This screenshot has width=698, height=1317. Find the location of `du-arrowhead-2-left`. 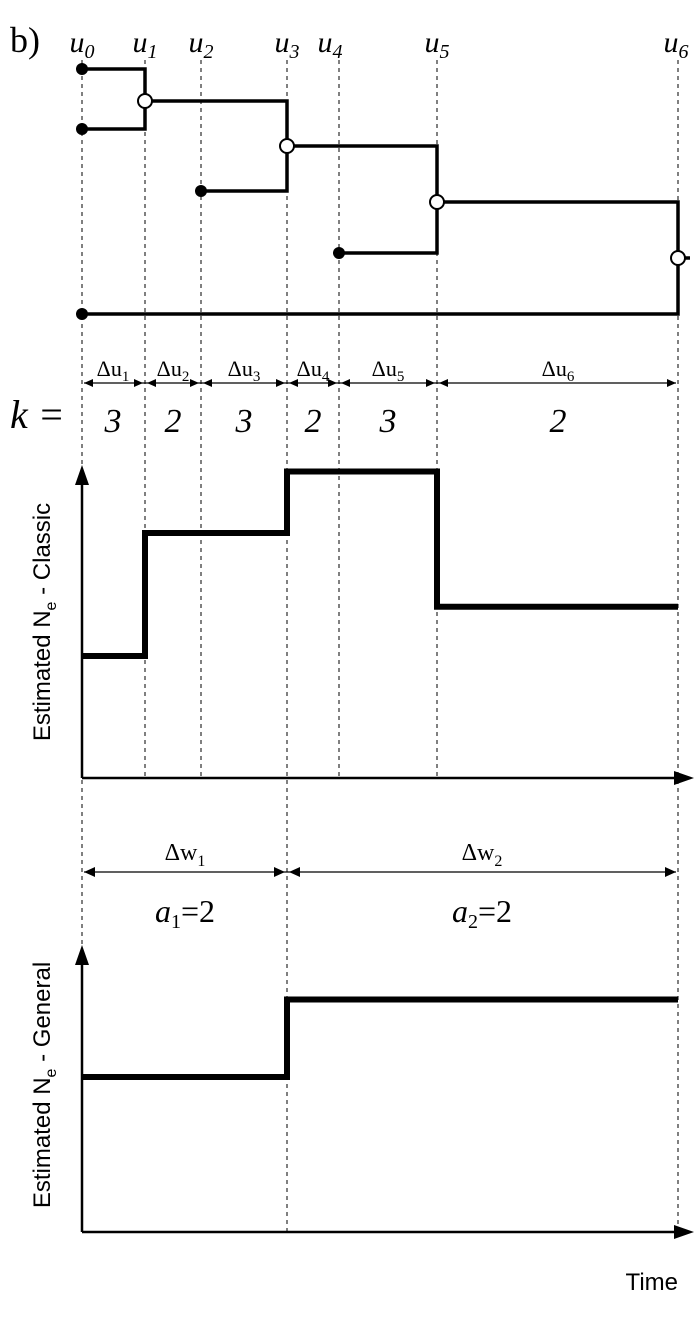

du-arrowhead-2-left is located at coordinates (194, 383).